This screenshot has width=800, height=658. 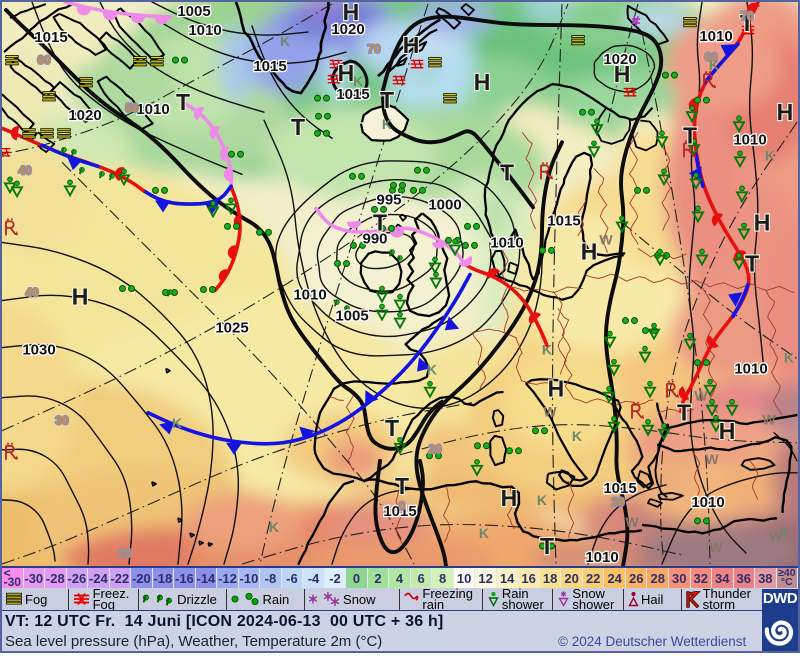 I want to click on svg-text: 1030, so click(x=38, y=350).